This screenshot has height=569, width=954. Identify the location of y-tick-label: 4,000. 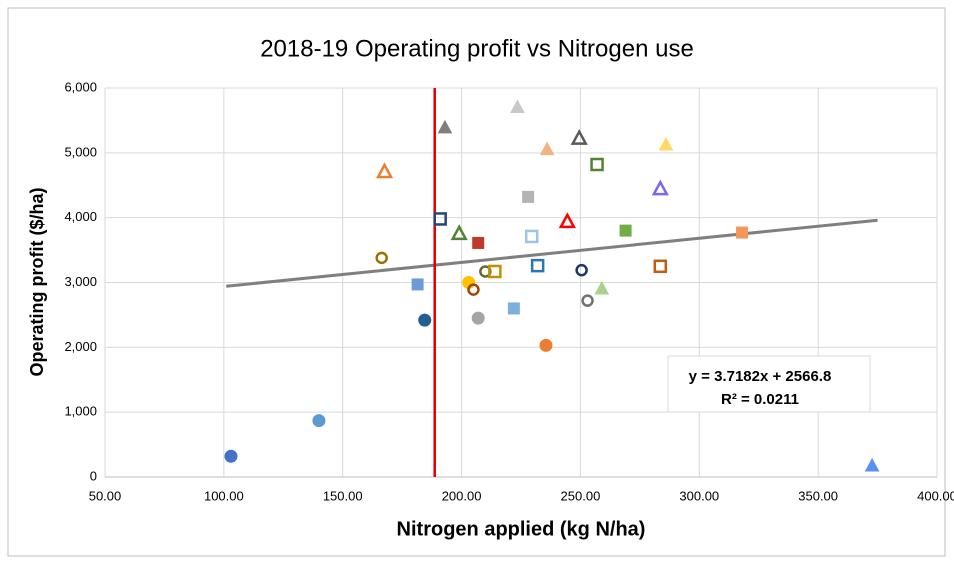
(80, 216).